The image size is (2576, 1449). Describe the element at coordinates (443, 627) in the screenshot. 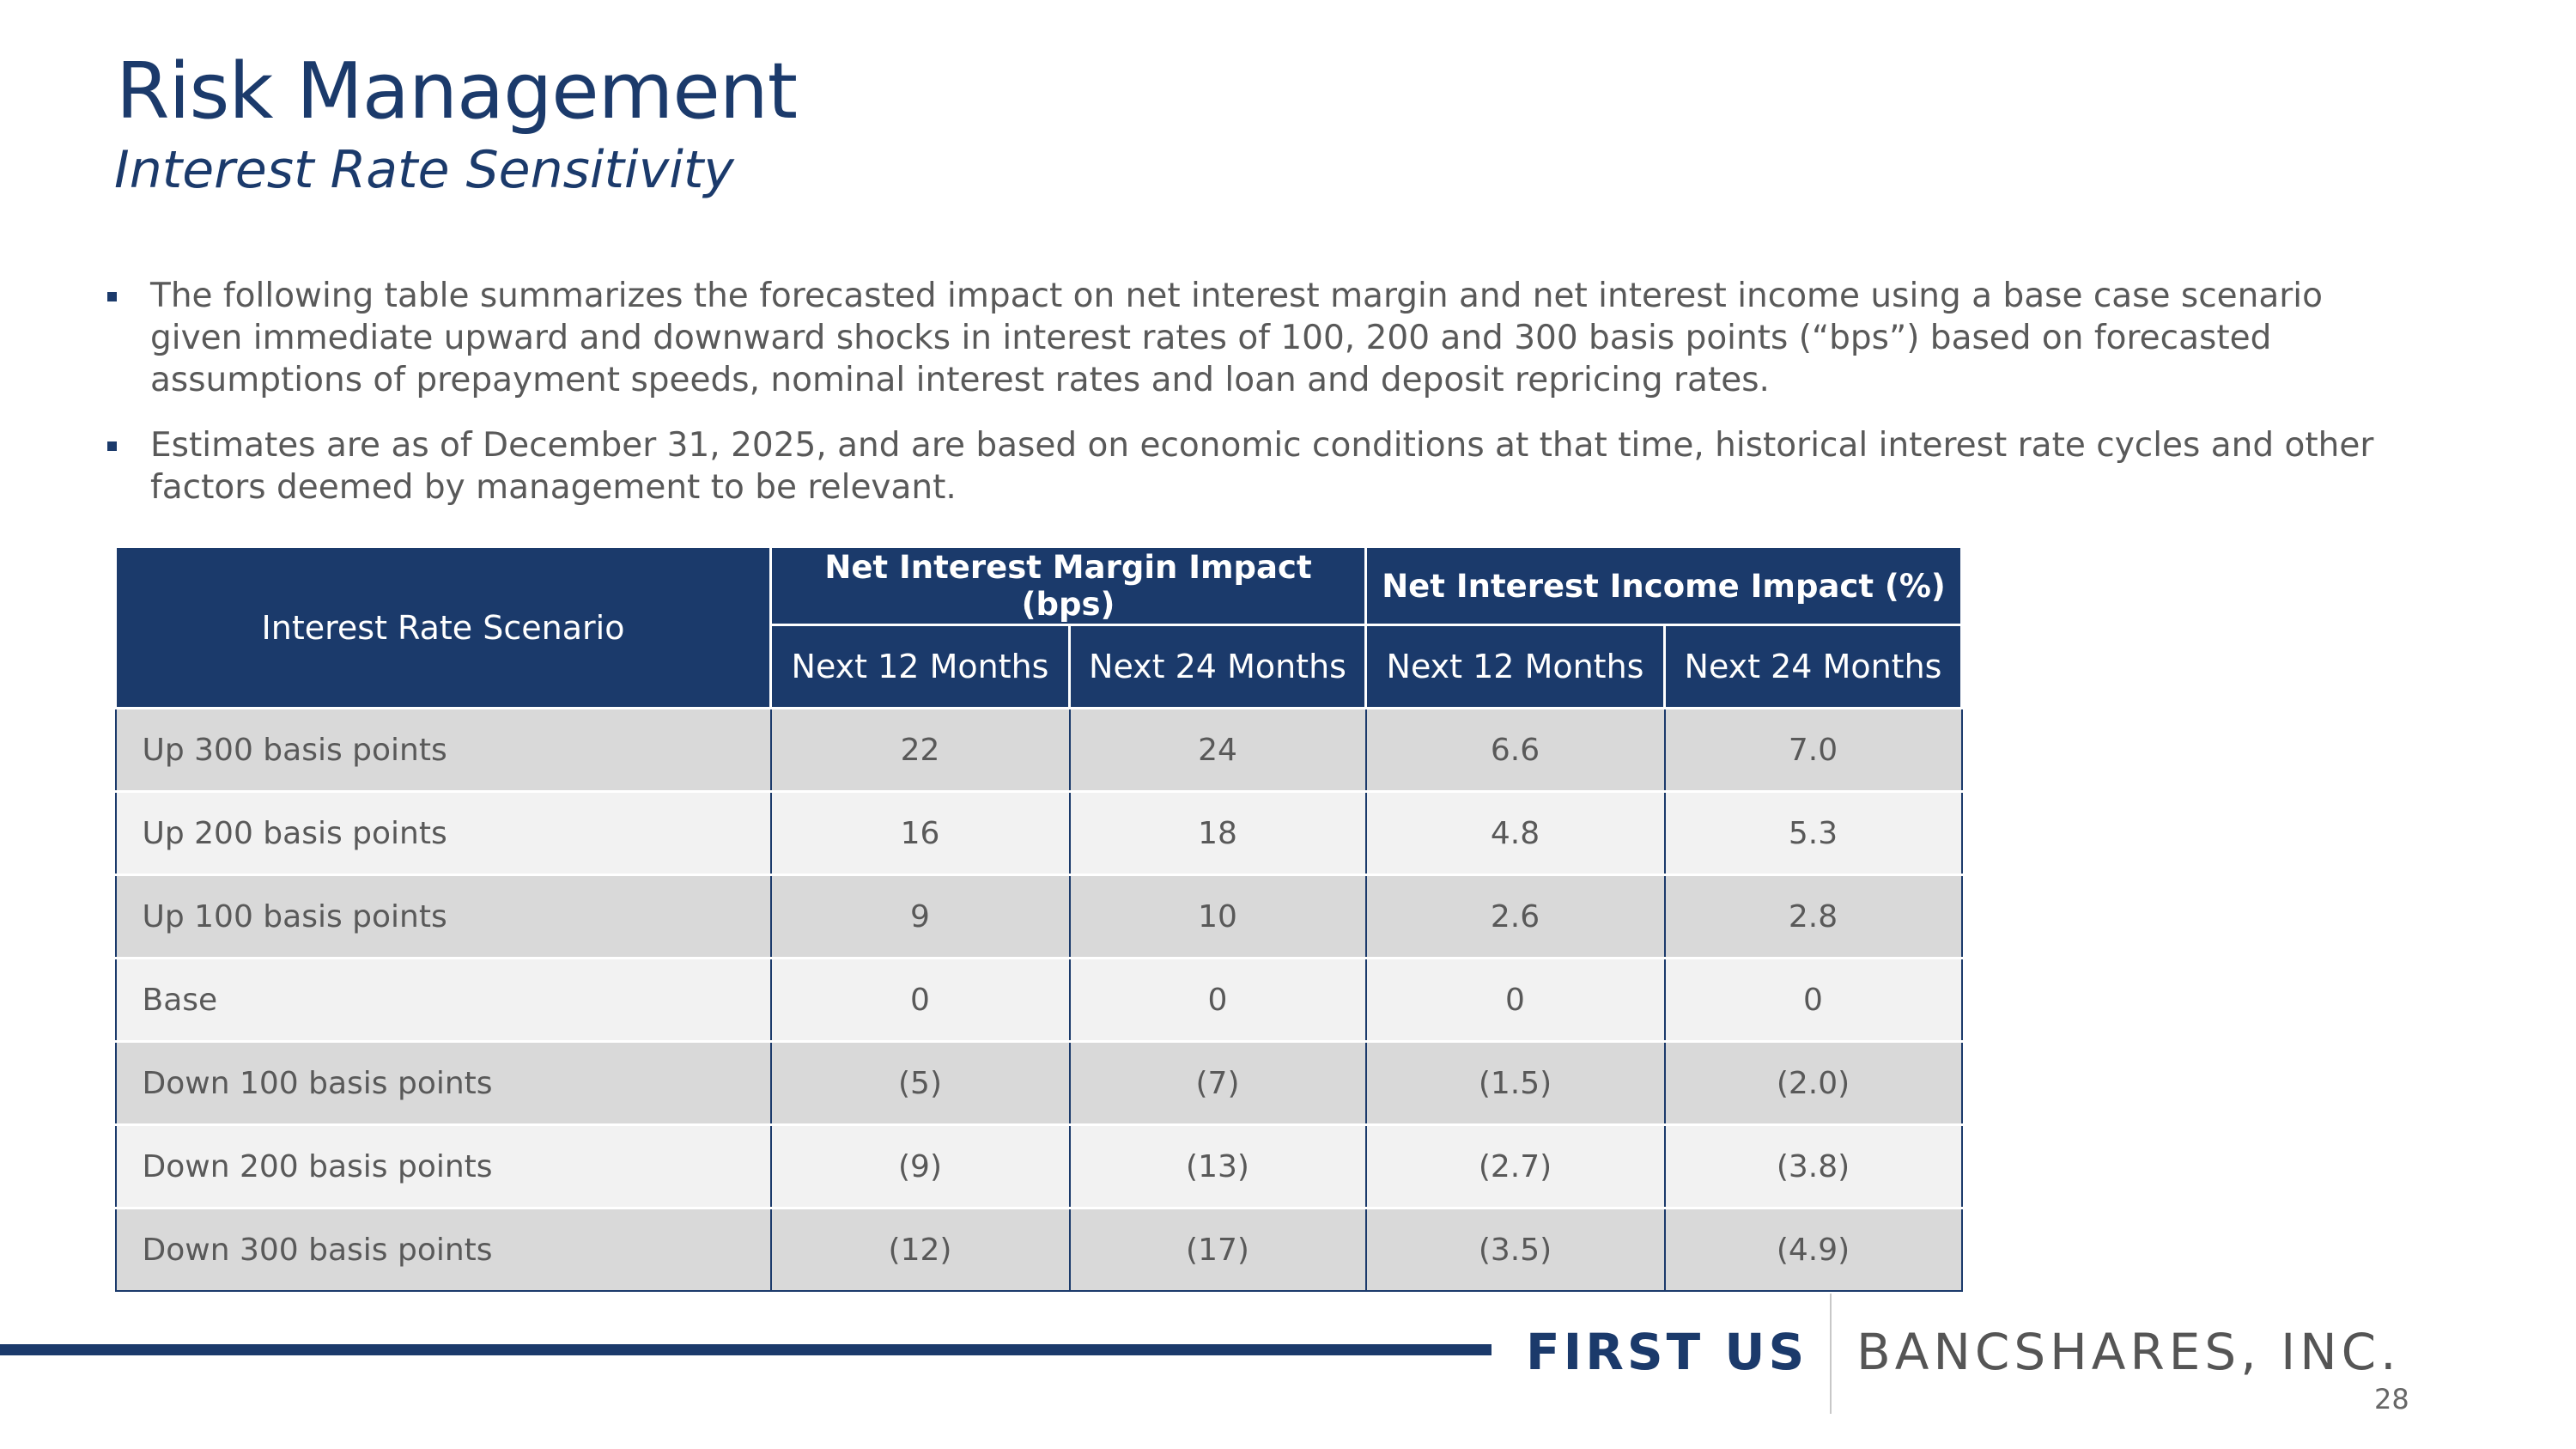

I see `row-header: Interest Rate Scenario` at that location.